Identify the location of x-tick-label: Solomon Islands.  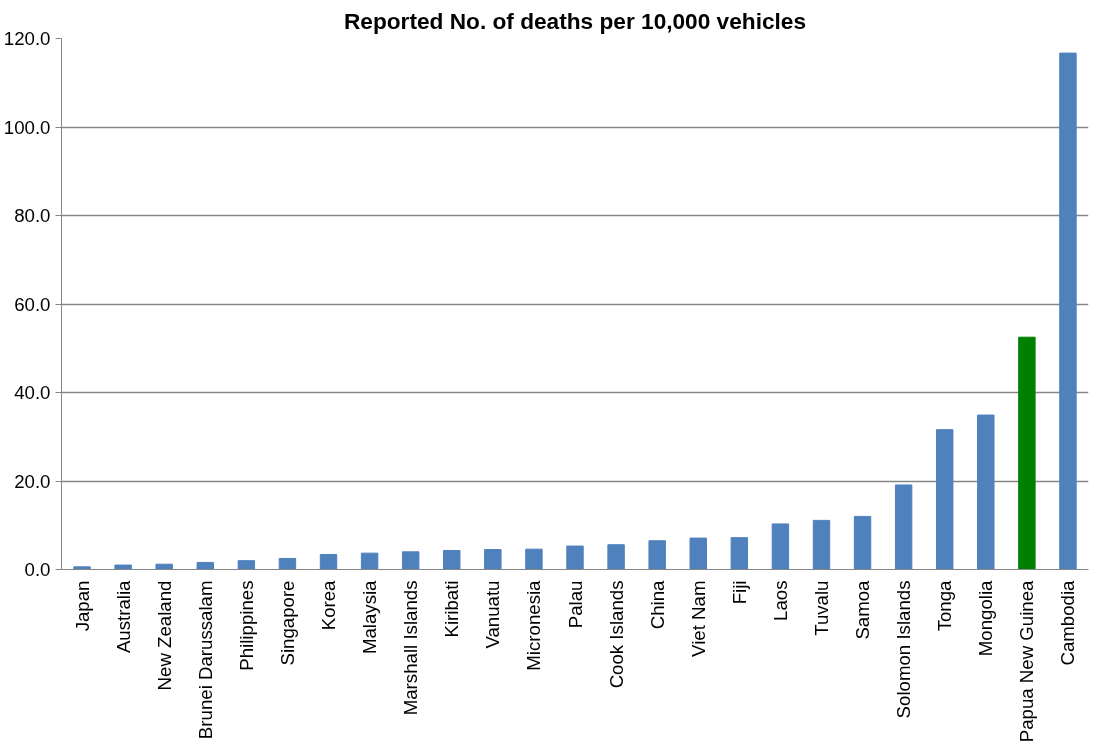
(904, 649).